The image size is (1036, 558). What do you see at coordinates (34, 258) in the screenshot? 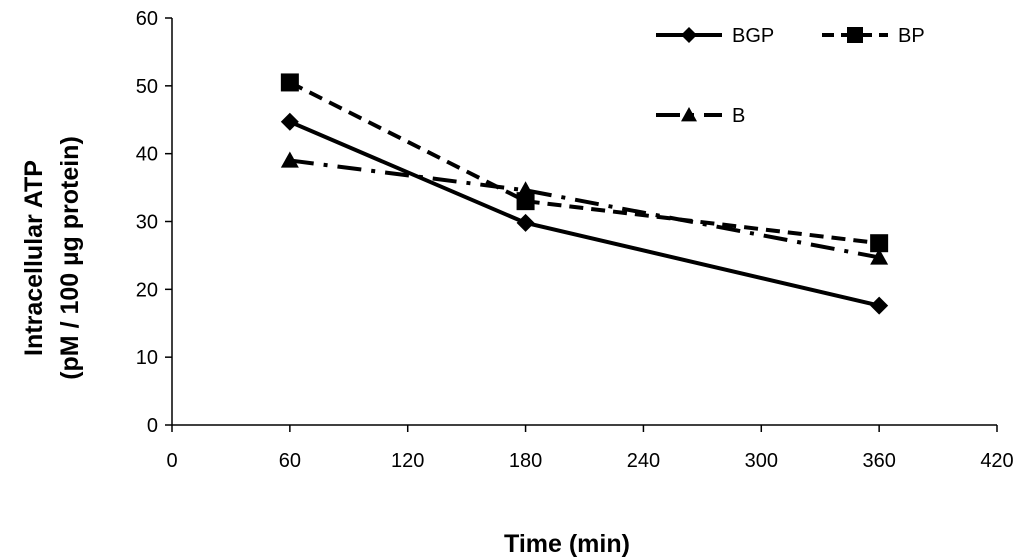
I see `y-axis-title-line-1: Intracellular ATP` at bounding box center [34, 258].